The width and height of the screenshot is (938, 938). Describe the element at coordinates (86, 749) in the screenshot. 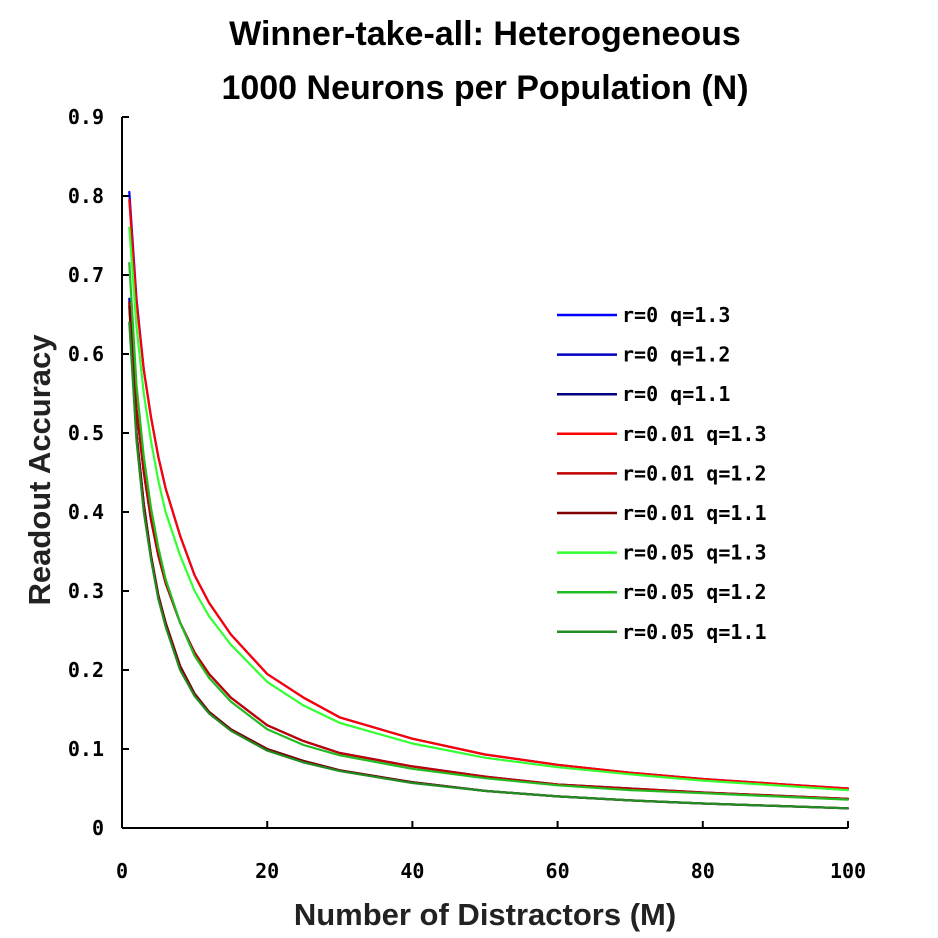

I see `y-tick-label: 0.1` at that location.